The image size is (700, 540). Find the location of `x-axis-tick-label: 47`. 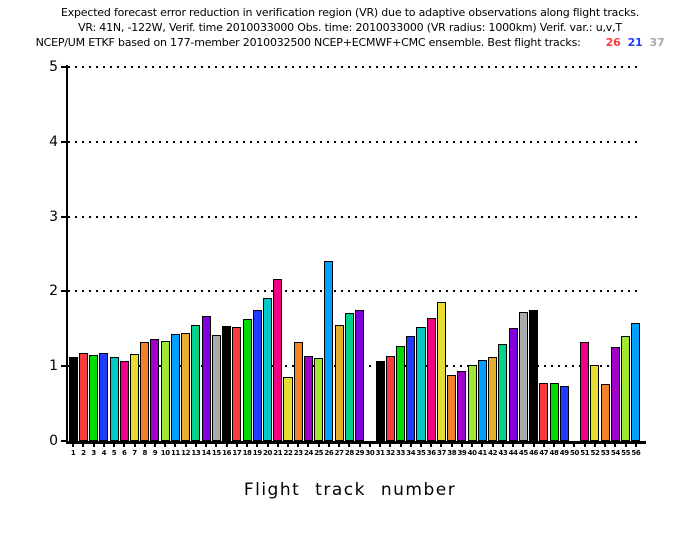

x-axis-tick-label: 47 is located at coordinates (544, 453).